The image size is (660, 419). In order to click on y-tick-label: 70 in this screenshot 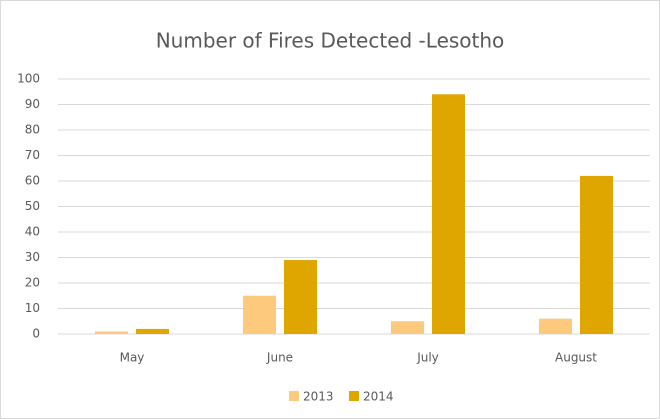, I will do `click(32, 155)`.